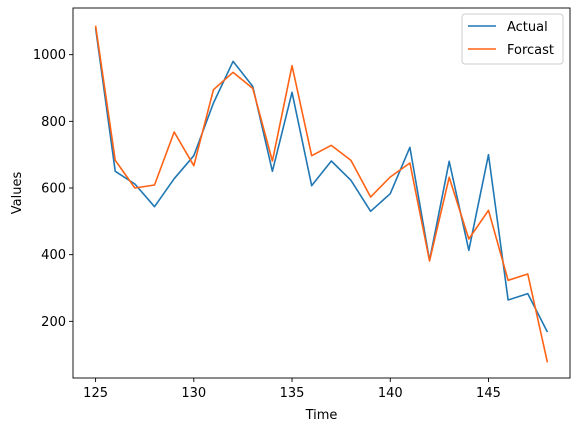  I want to click on y-axis: 200 400 600 800 1000, so click(53, 189).